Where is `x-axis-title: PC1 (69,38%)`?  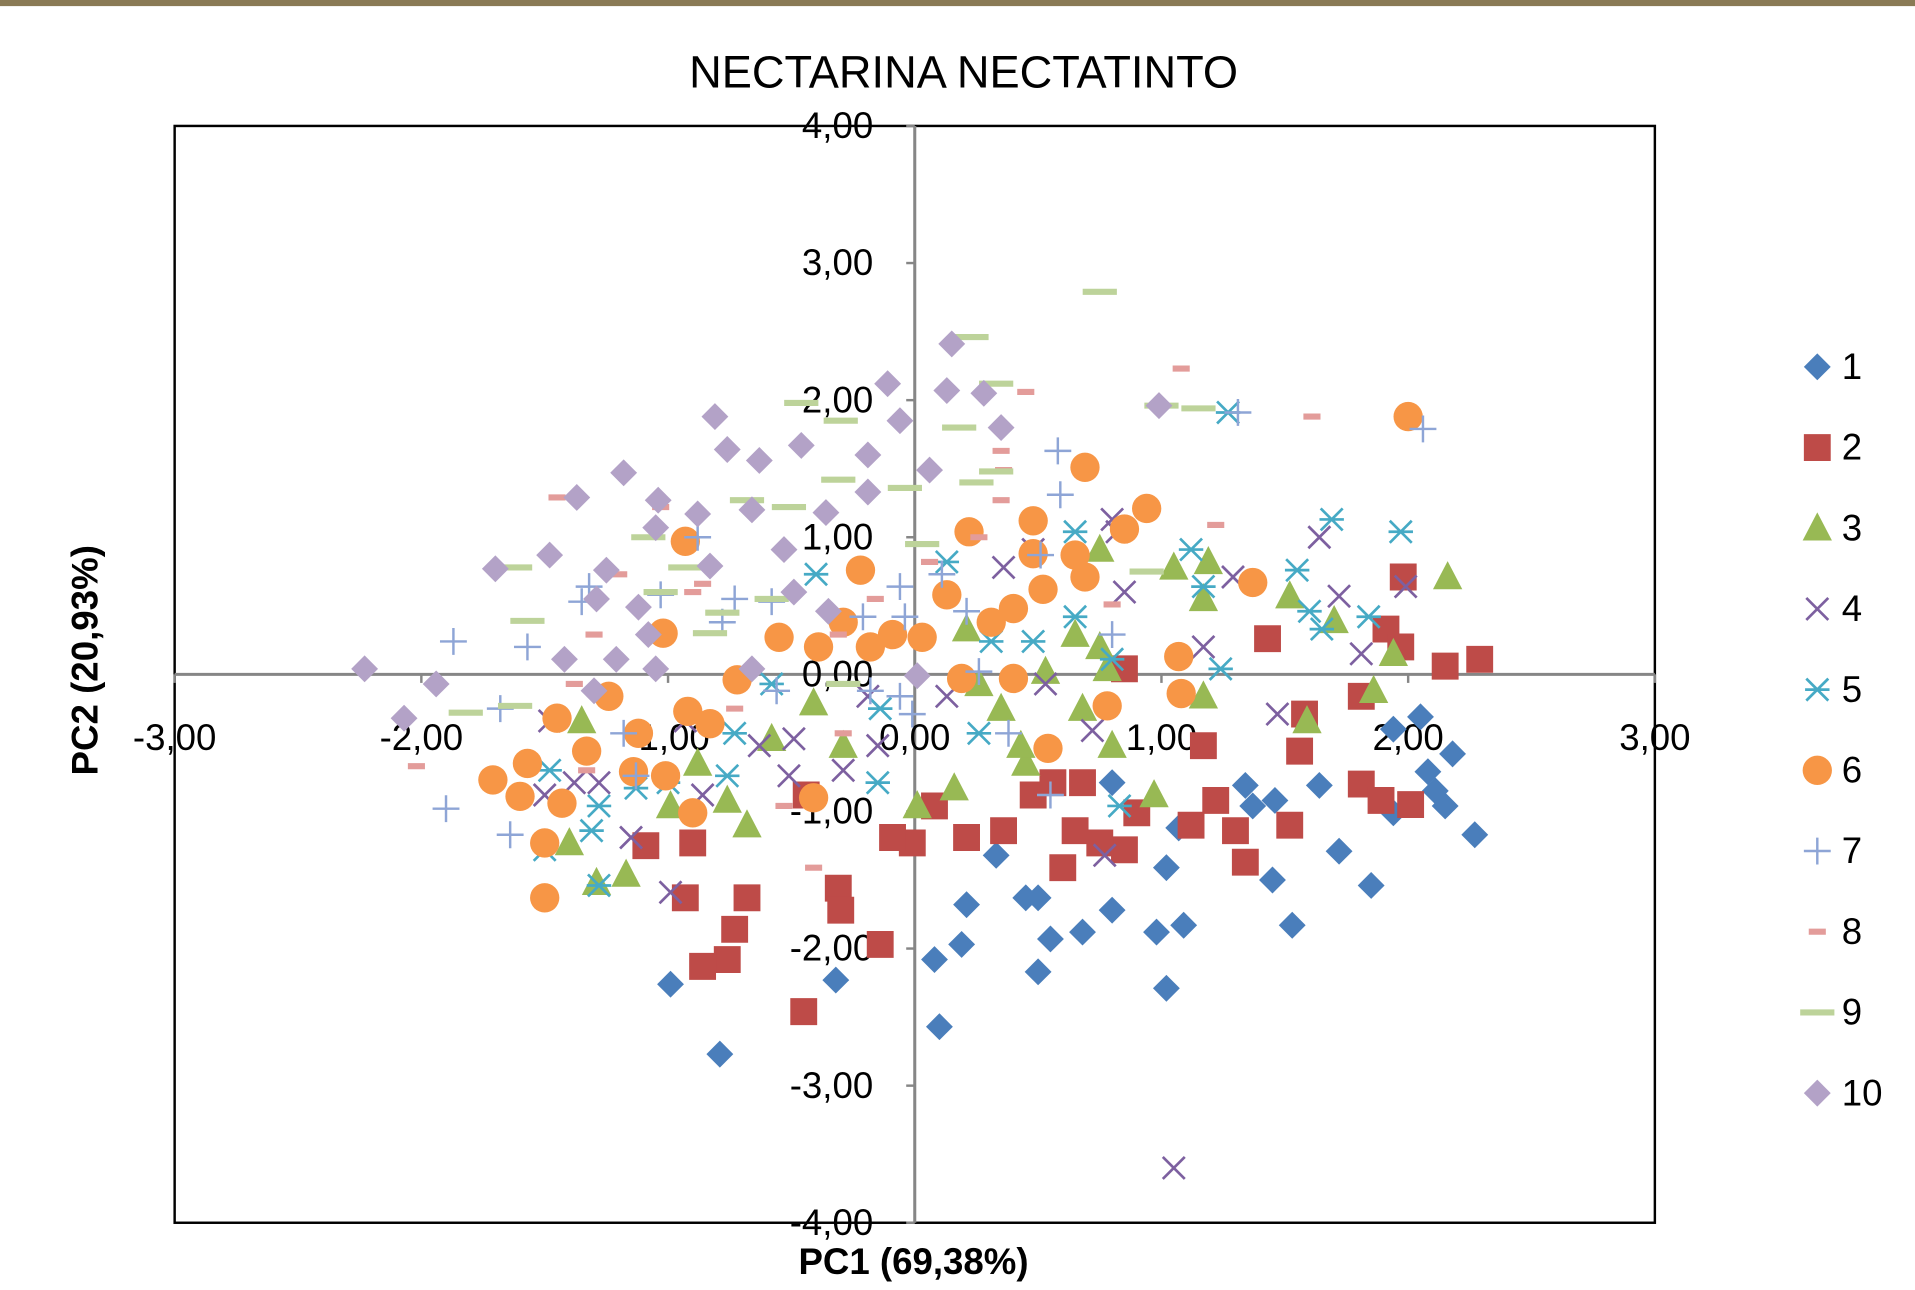
x-axis-title: PC1 (69,38%) is located at coordinates (913, 1261).